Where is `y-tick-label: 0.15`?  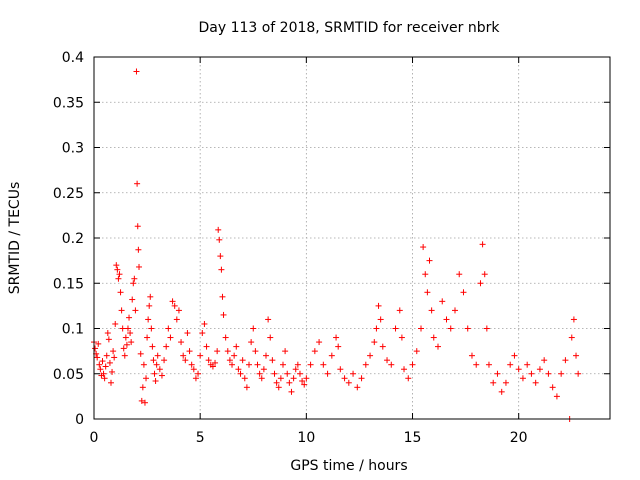
y-tick-label: 0.15 is located at coordinates (68, 284).